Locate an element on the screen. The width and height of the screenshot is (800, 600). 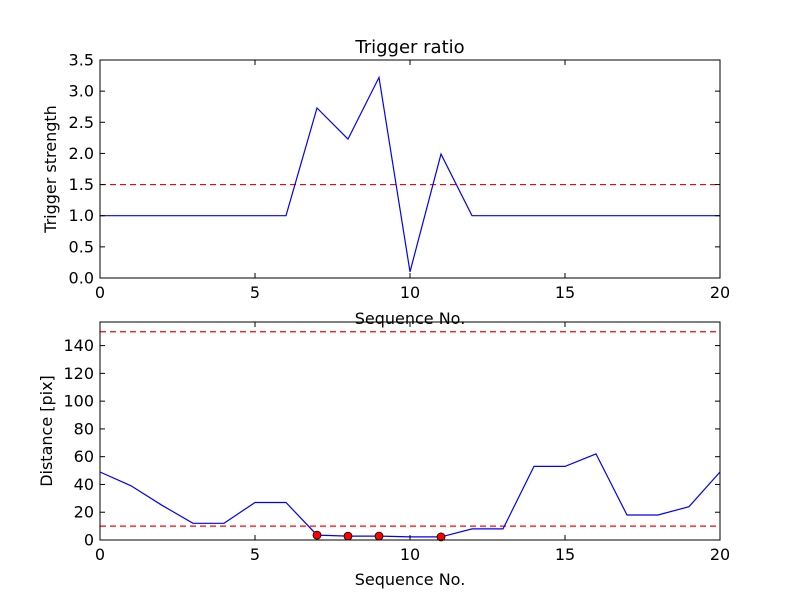
y-tick-label: 140 is located at coordinates (78, 345).